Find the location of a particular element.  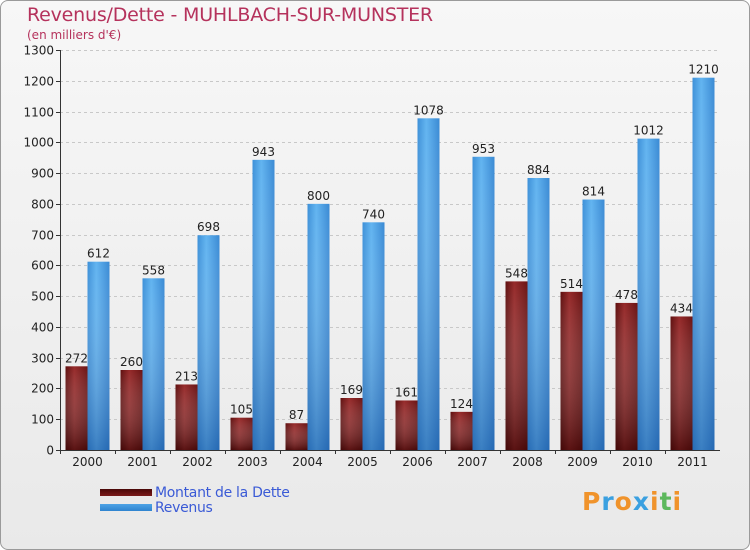

data-label: 161 is located at coordinates (406, 392).